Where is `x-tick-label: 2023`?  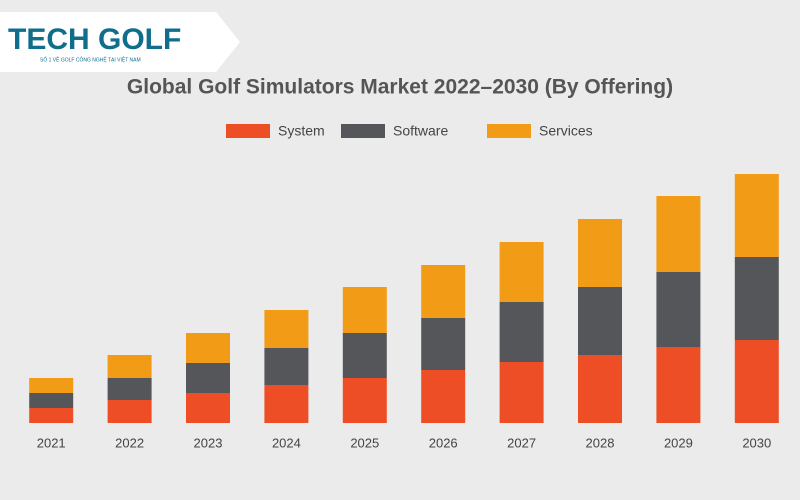
x-tick-label: 2023 is located at coordinates (208, 442).